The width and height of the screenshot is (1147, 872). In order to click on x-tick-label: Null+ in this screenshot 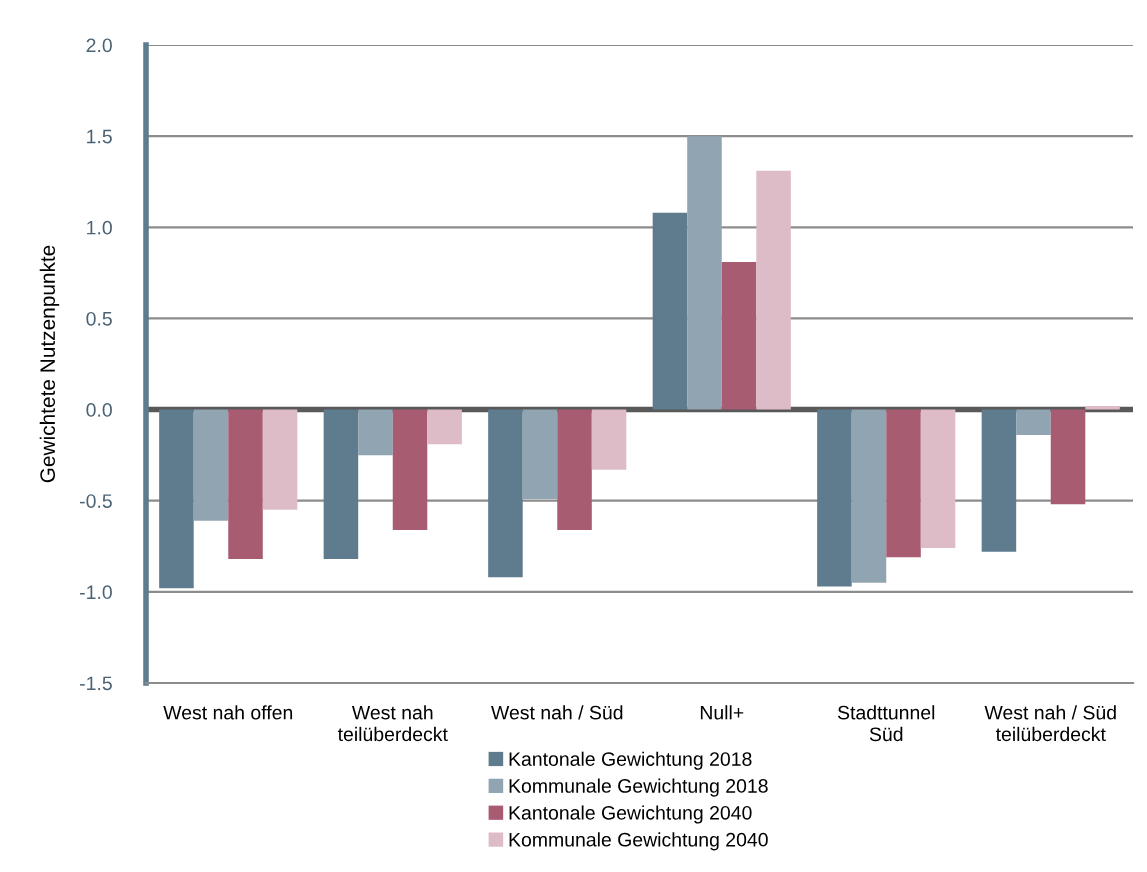, I will do `click(722, 712)`.